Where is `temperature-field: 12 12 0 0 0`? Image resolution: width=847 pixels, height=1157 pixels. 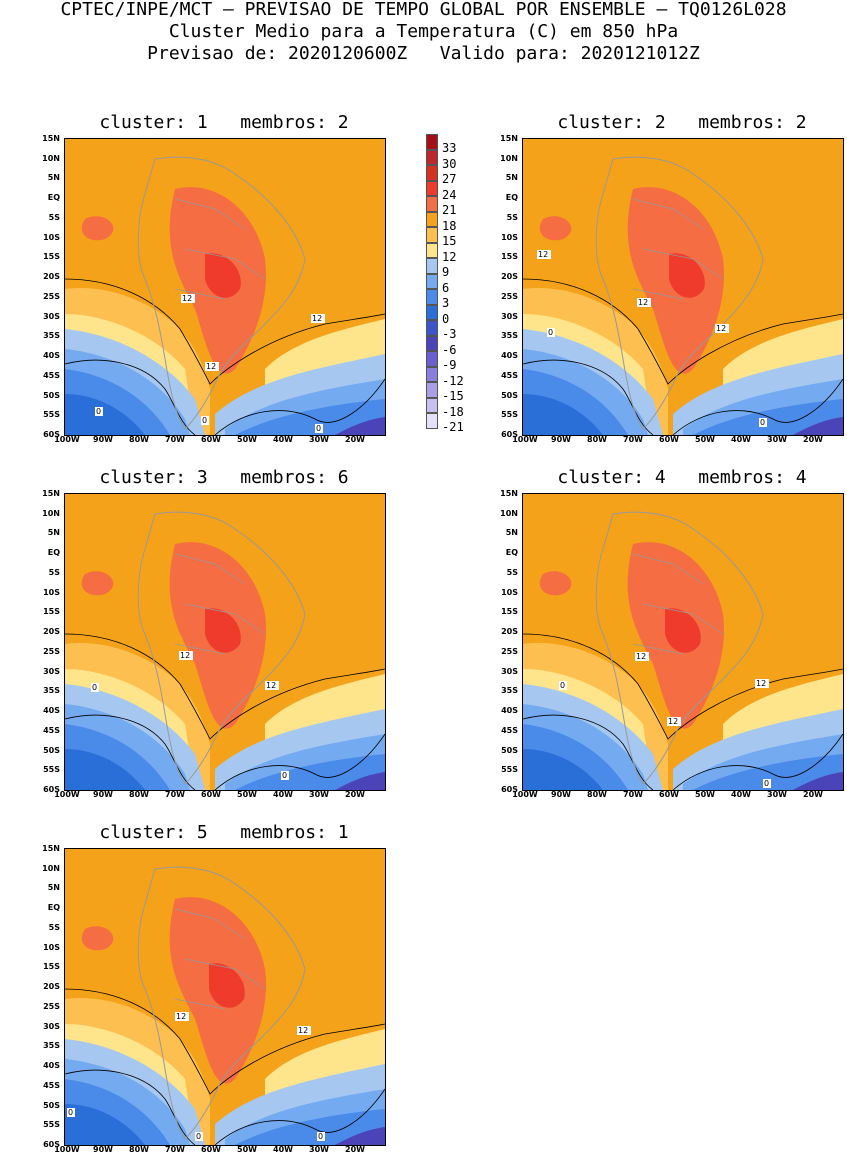
temperature-field: 12 12 0 0 0 is located at coordinates (225, 997).